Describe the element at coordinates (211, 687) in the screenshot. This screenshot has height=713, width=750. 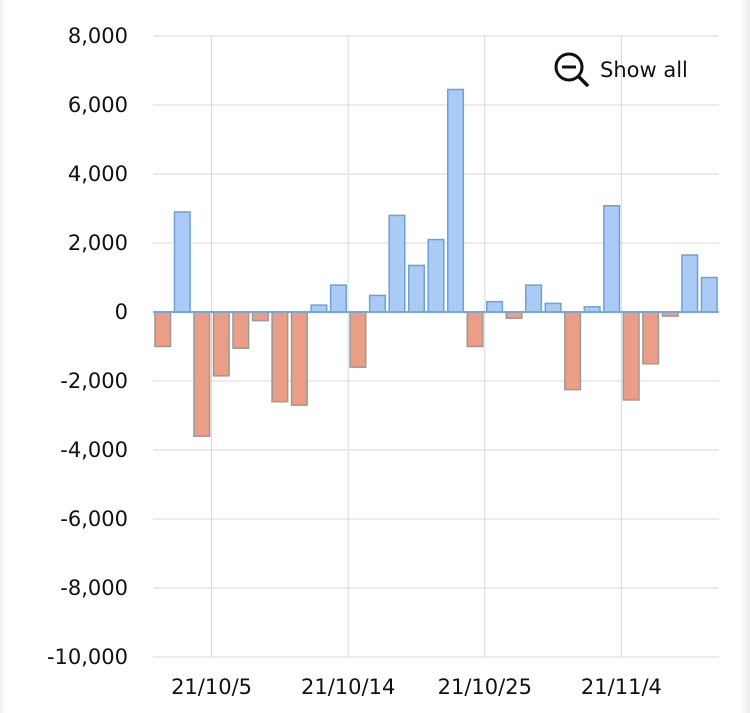
I see `x-tick-label: 21/10/5` at that location.